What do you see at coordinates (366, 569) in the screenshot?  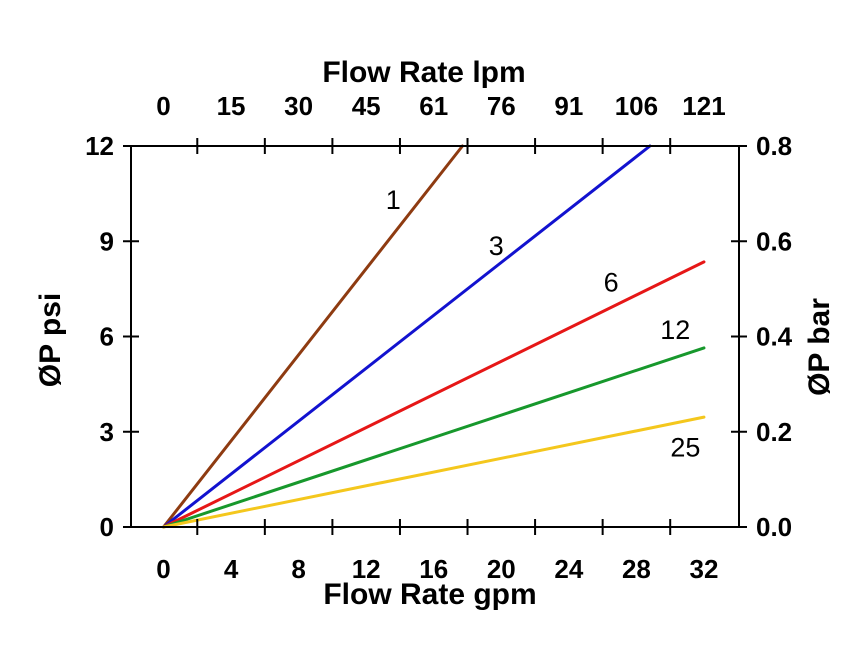 I see `bottom-tick-label: 12` at bounding box center [366, 569].